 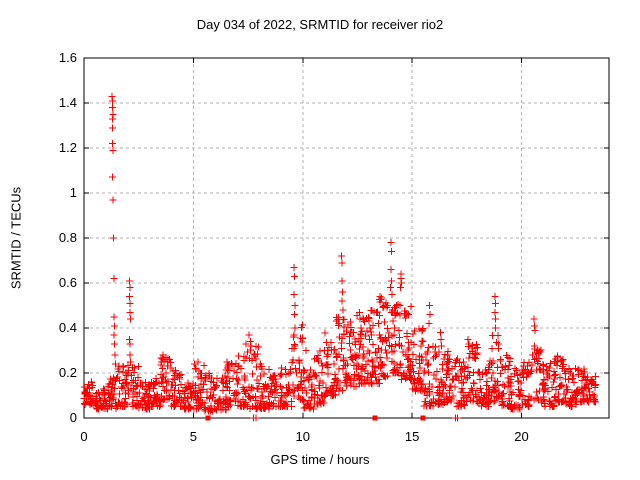 What do you see at coordinates (320, 459) in the screenshot?
I see `x-axis-label: GPS time / hours` at bounding box center [320, 459].